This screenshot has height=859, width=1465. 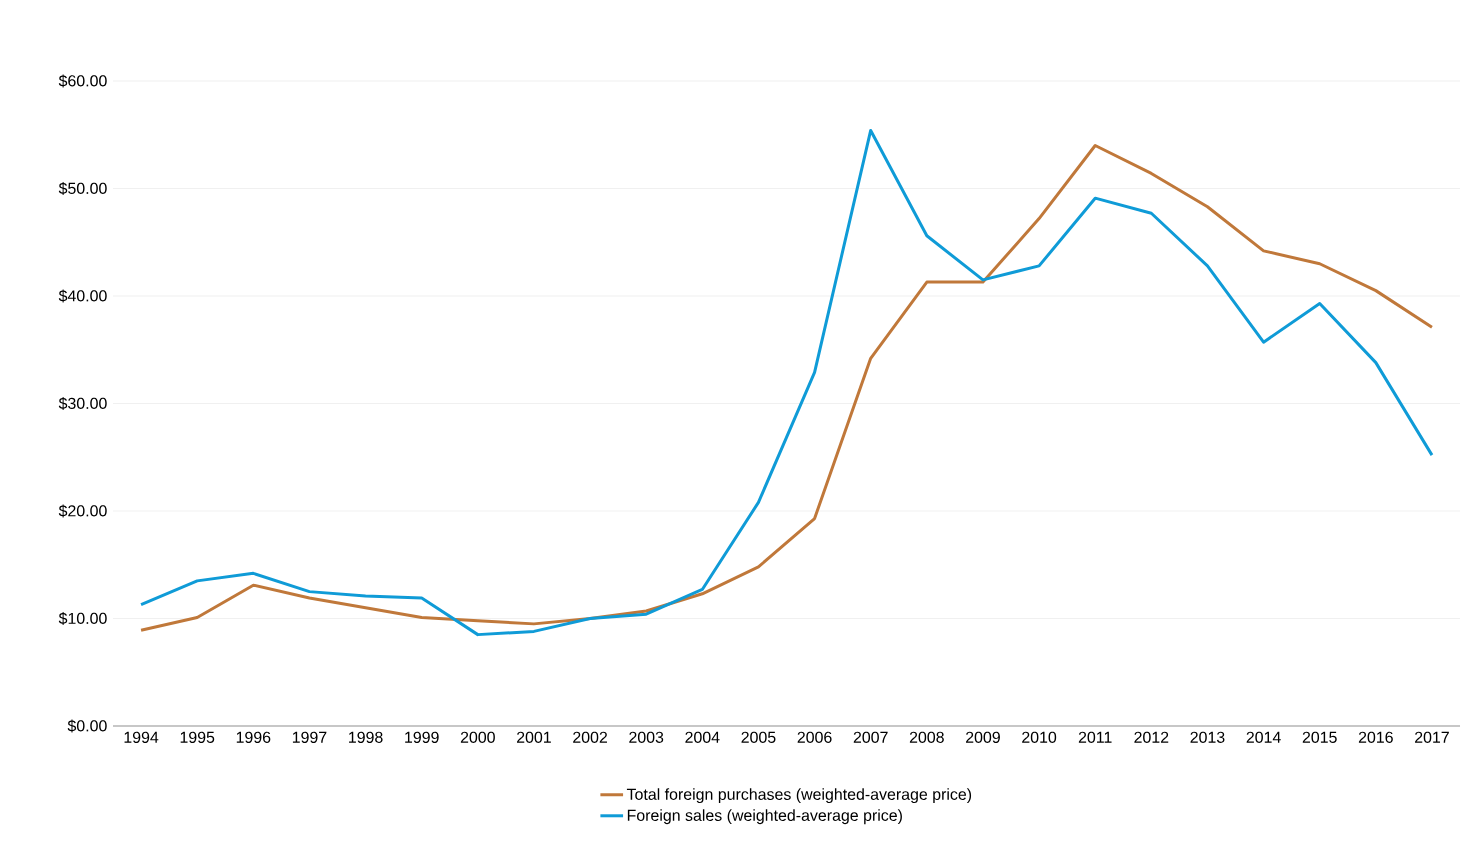 What do you see at coordinates (764, 817) in the screenshot?
I see `legend-label: Foreign sales (weighted-average price)` at bounding box center [764, 817].